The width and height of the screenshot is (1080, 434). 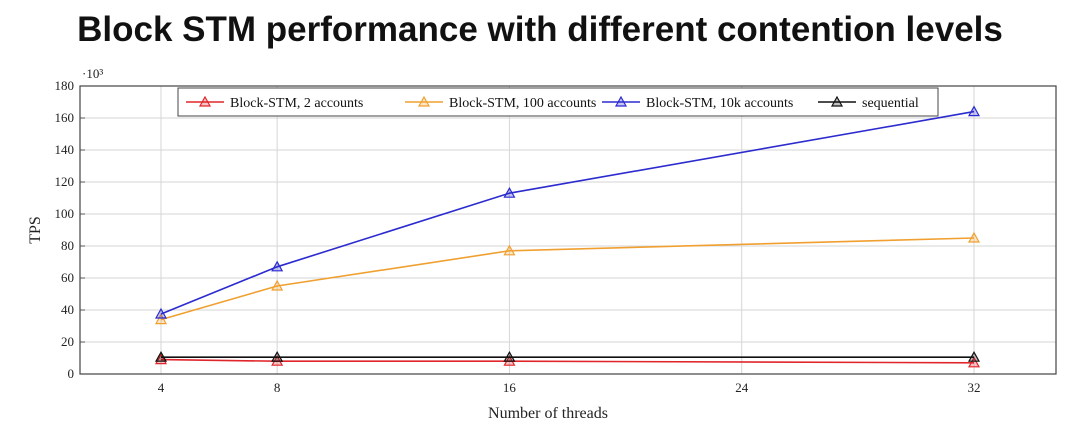 What do you see at coordinates (67, 341) in the screenshot?
I see `y-tick-label: 20` at bounding box center [67, 341].